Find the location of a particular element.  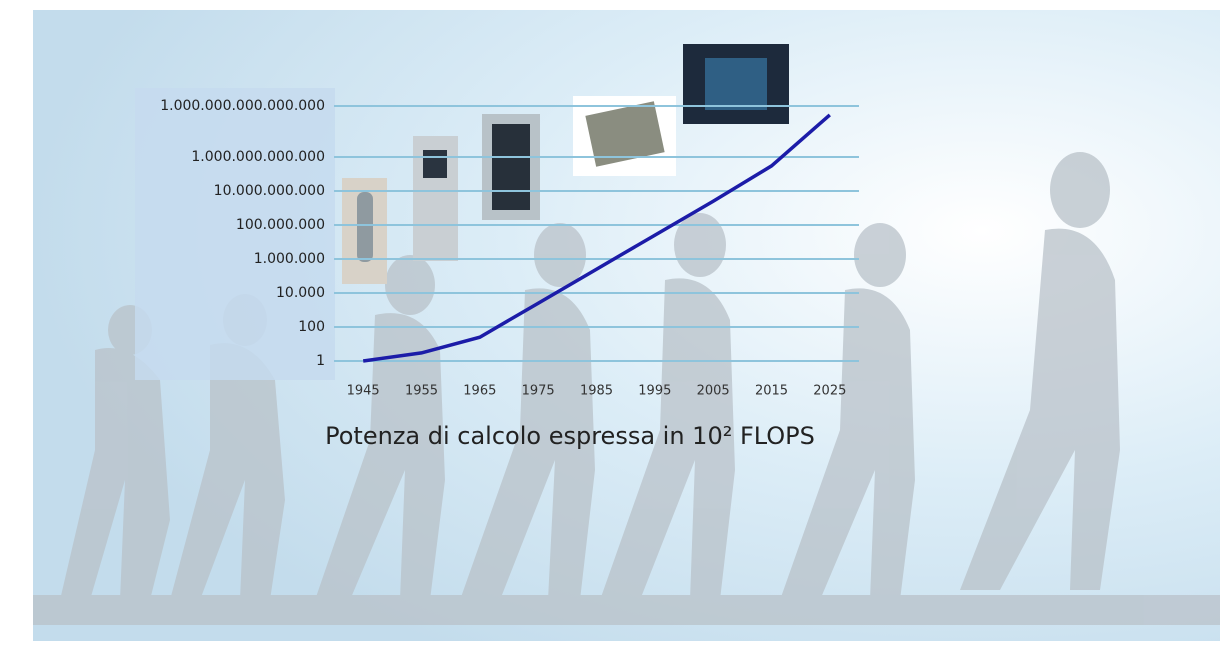

y-tick-label: 1.000.000.000.000.000 is located at coordinates (242, 106).